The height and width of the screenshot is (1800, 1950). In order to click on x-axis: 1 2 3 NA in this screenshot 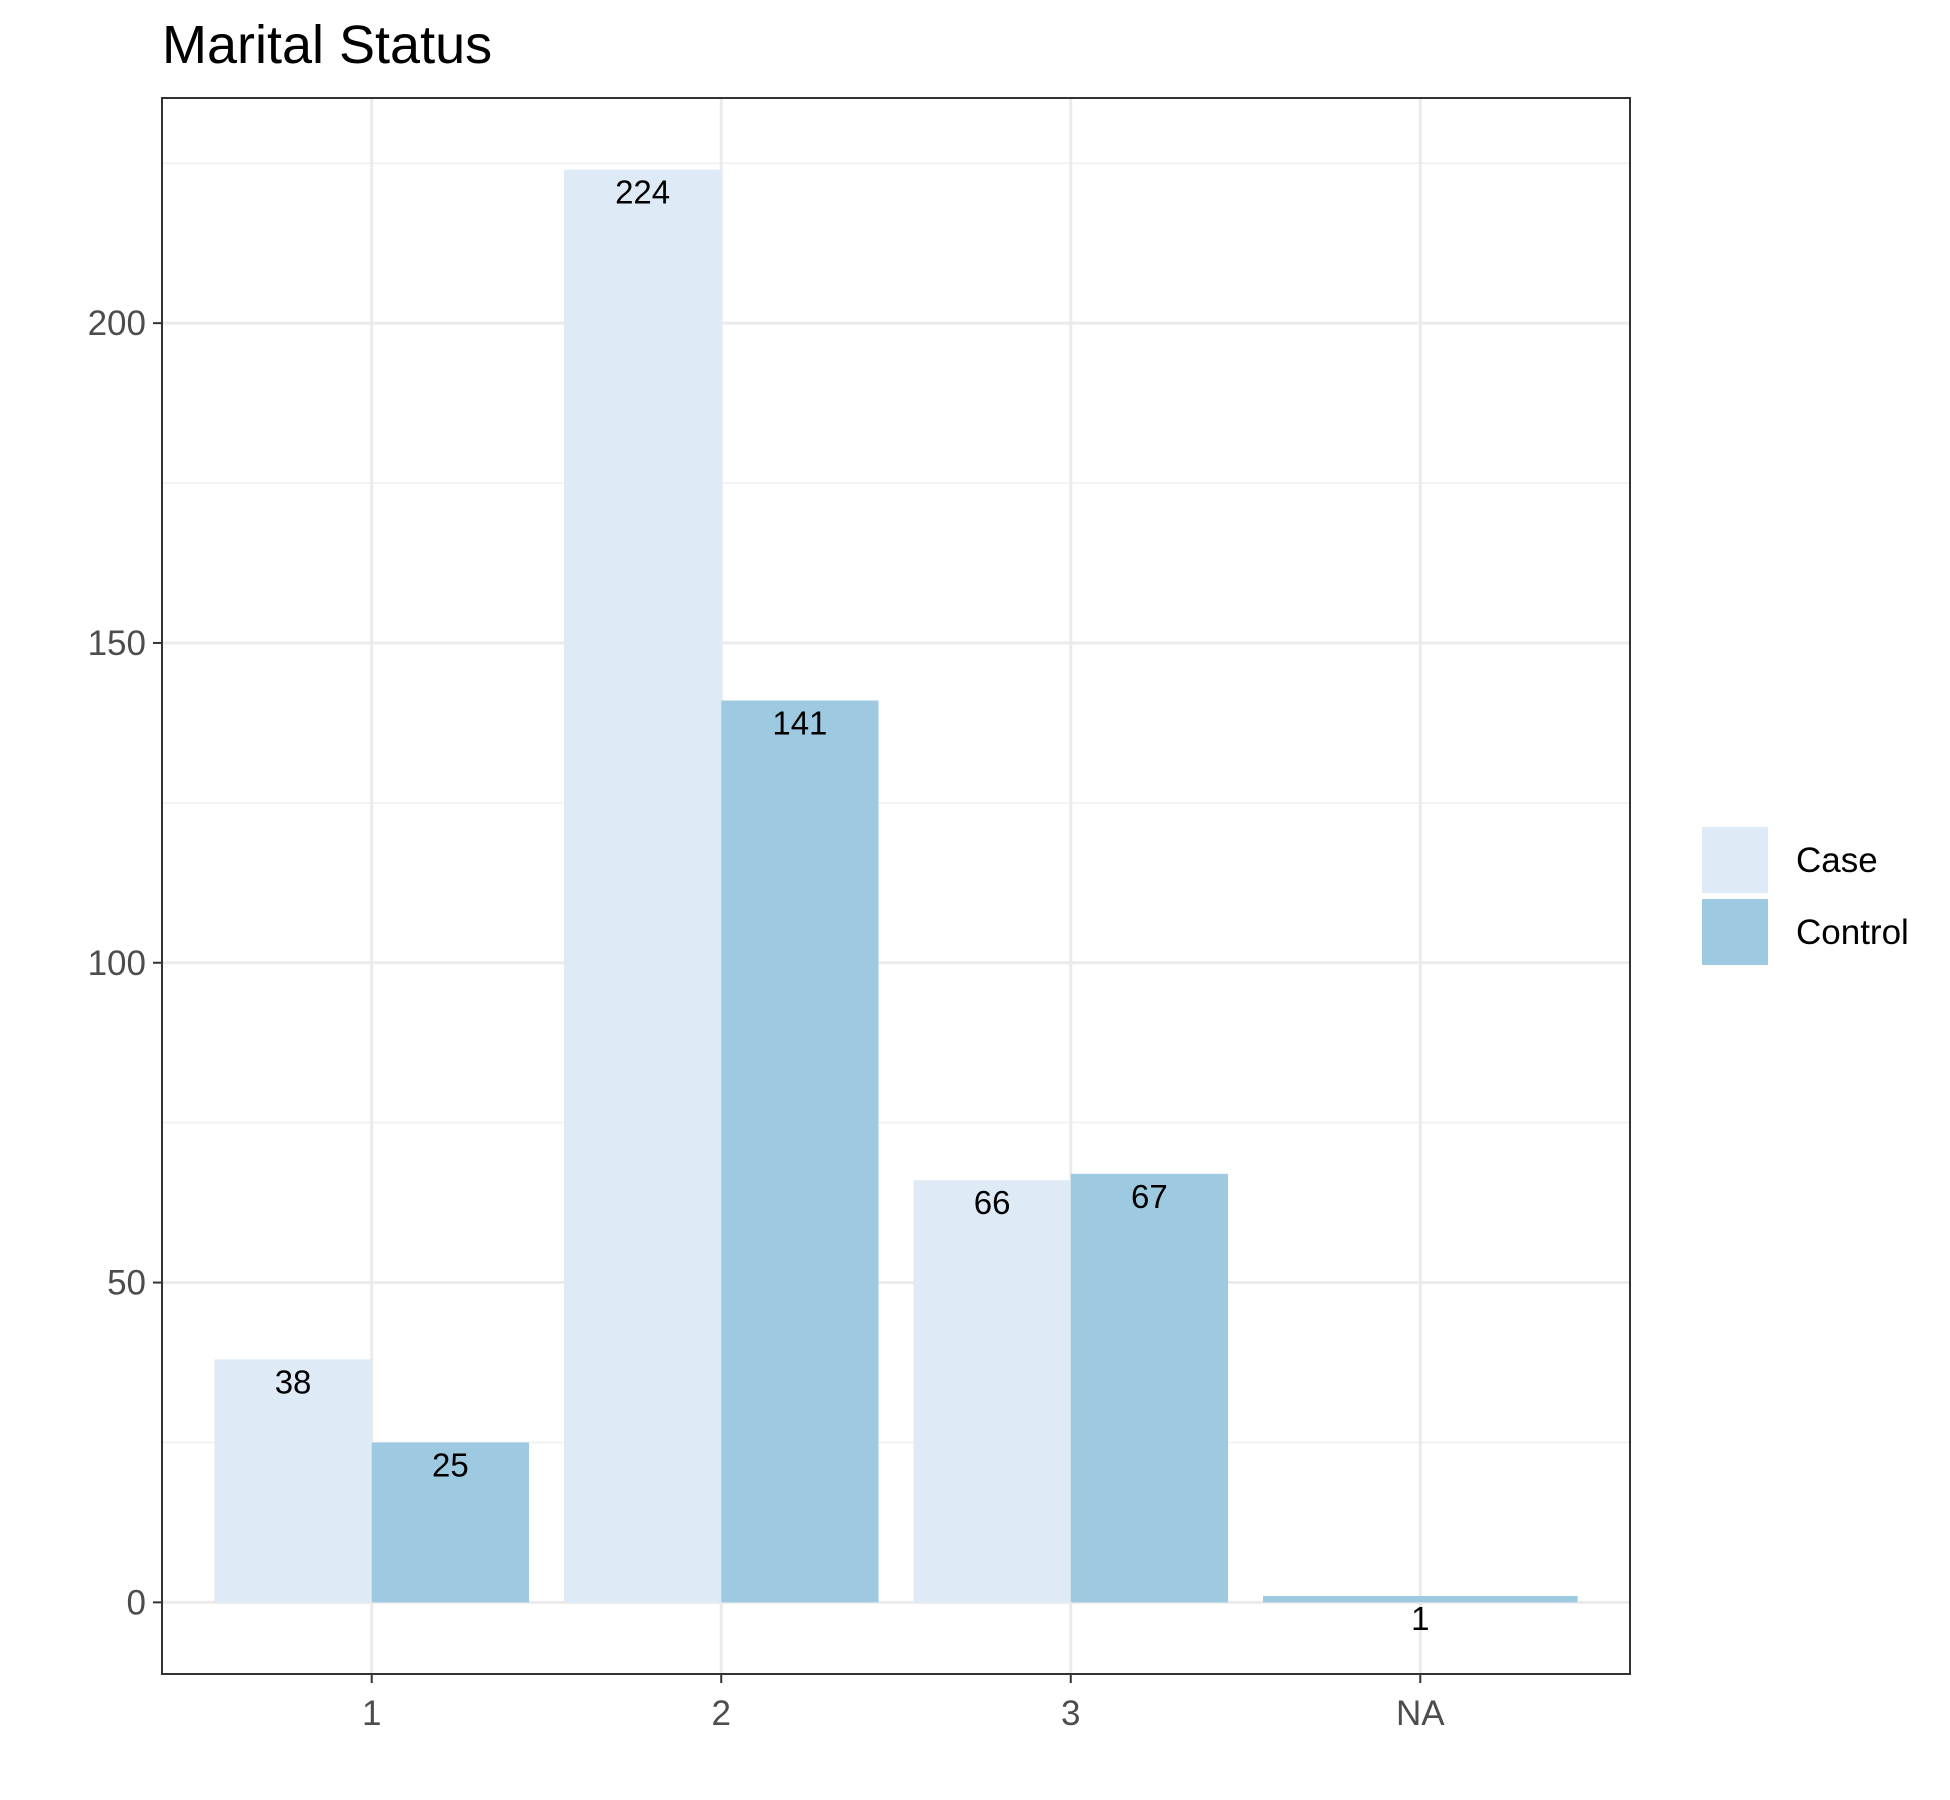, I will do `click(903, 1703)`.